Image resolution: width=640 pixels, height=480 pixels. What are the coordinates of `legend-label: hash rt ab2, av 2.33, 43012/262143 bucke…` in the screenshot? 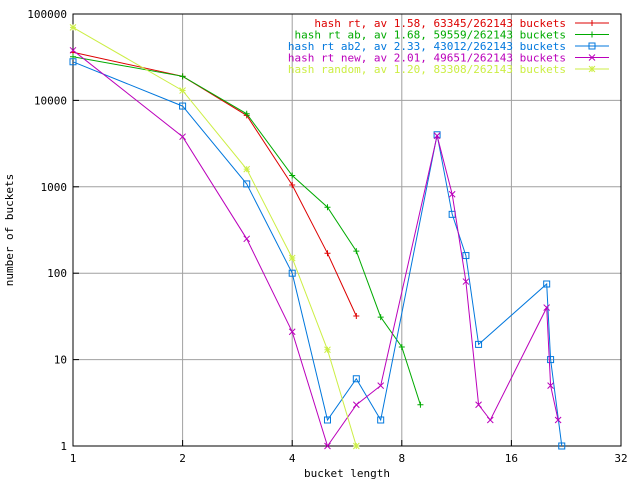 It's located at (427, 46).